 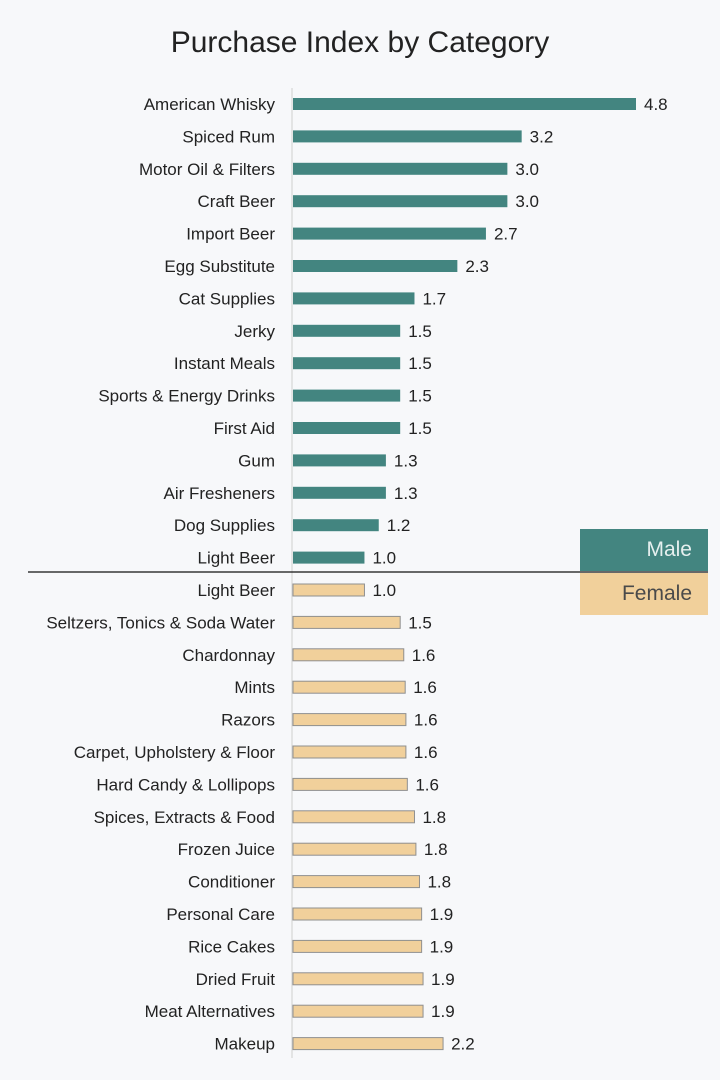 I want to click on legend-female: Female, so click(x=644, y=594).